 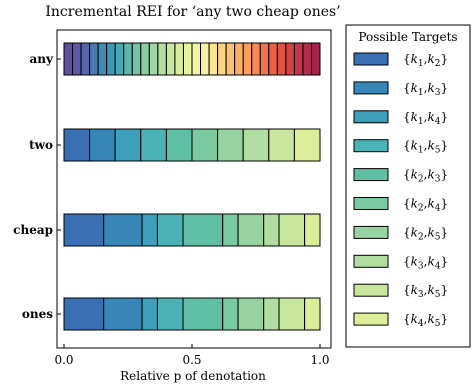 I want to click on x-axis-label-text: Relative p of denotation, so click(x=193, y=376).